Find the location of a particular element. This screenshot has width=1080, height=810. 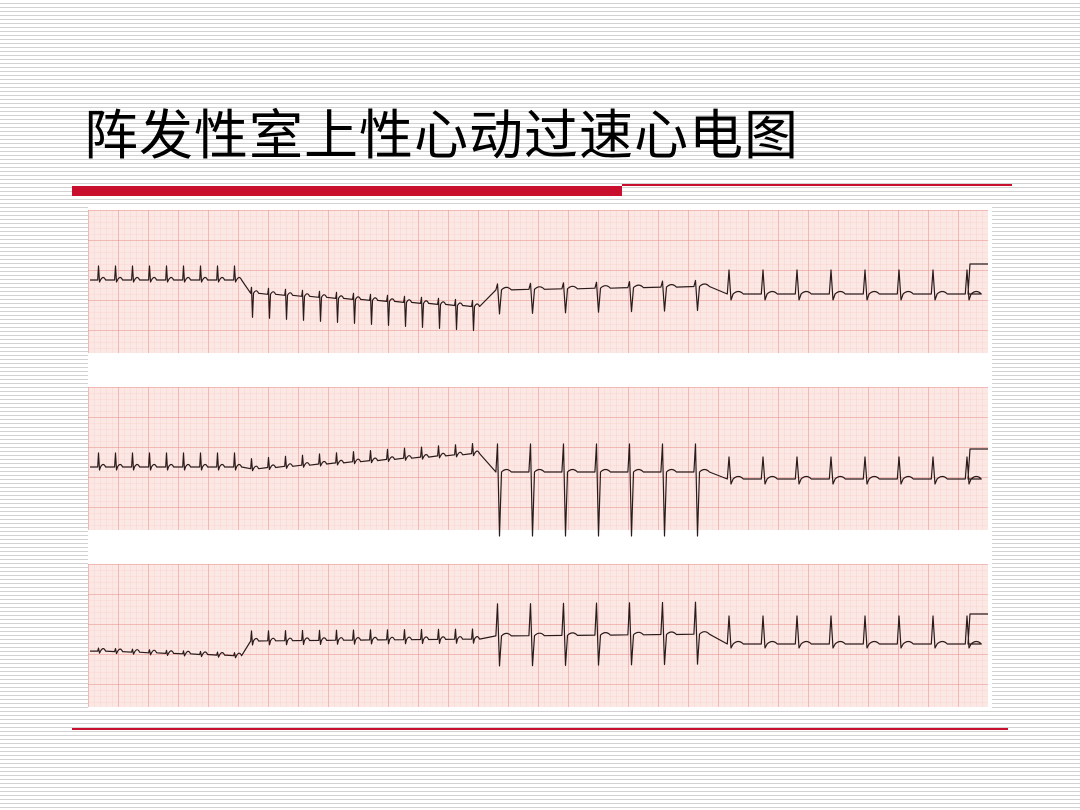

slide-title: 阵发性室上性心动过速心电图 is located at coordinates (441, 135).